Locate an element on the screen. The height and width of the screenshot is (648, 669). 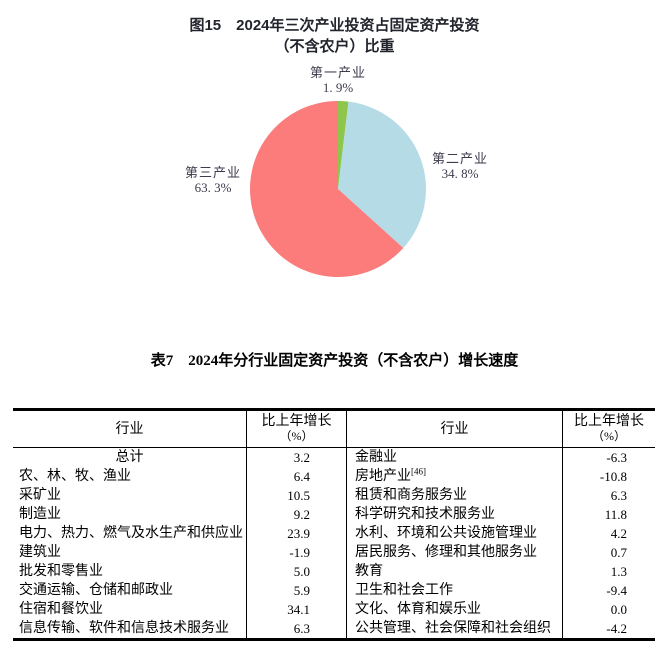
growth-cell: -1.9 is located at coordinates (297, 552).